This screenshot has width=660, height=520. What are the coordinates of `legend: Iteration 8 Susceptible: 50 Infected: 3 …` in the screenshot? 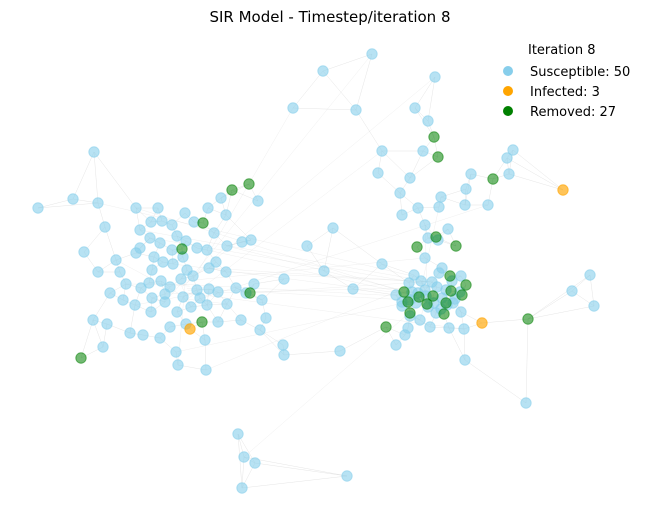 It's located at (566, 81).